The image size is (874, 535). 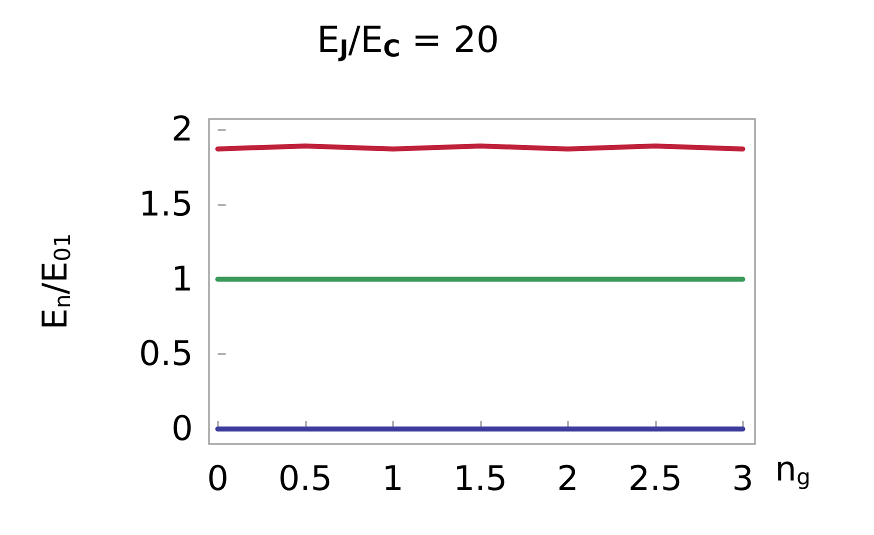 I want to click on y-tick-label: 0.5, so click(x=165, y=354).